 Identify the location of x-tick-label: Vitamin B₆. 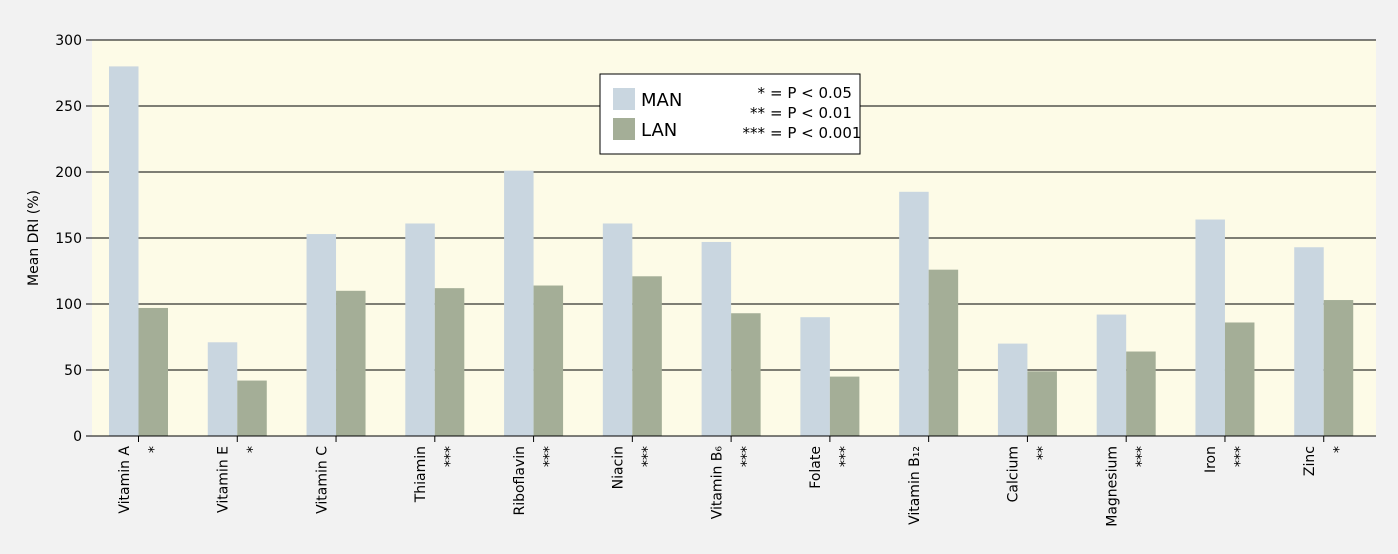
(717, 483).